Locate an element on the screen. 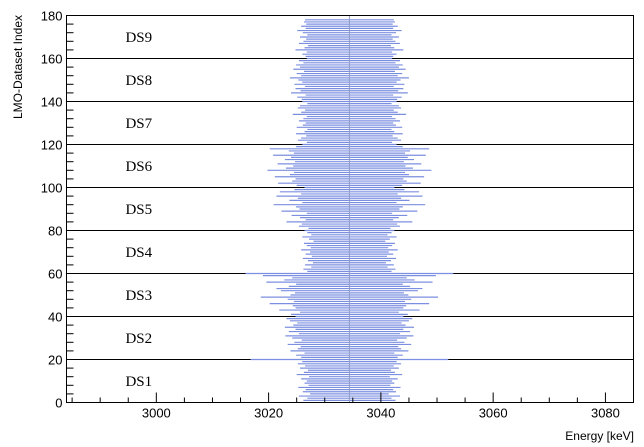 This screenshot has width=644, height=447. dataset-label-ds4: DS4 is located at coordinates (138, 253).